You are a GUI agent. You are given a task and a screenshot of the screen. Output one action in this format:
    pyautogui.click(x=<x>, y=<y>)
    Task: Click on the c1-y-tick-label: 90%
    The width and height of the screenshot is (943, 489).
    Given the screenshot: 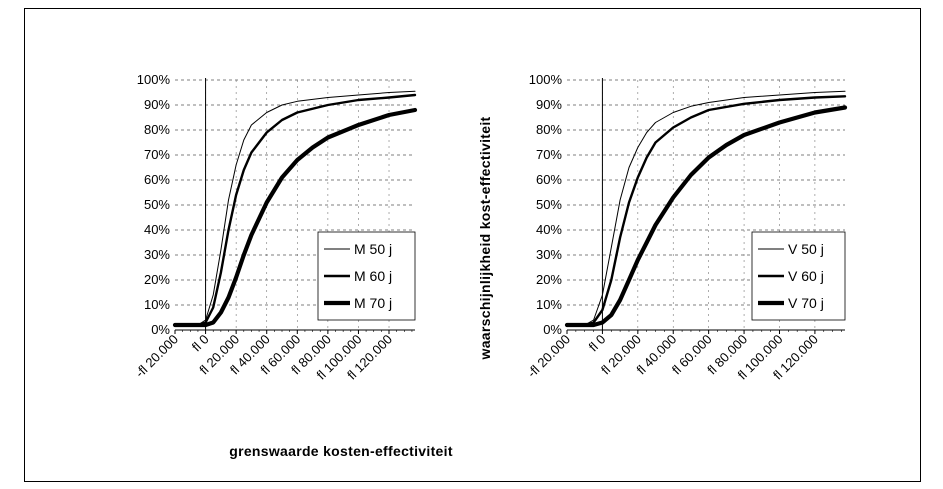 What is the action you would take?
    pyautogui.click(x=549, y=104)
    